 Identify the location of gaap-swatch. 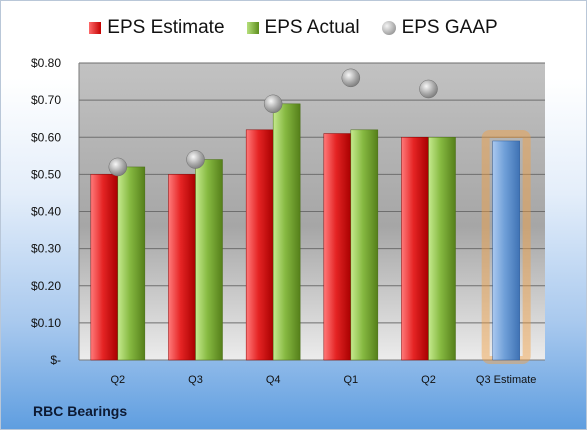
(388, 28).